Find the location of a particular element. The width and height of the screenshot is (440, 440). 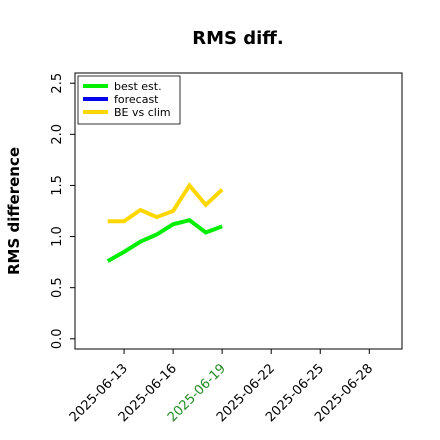

y-tick-label: 1.5 is located at coordinates (57, 185).